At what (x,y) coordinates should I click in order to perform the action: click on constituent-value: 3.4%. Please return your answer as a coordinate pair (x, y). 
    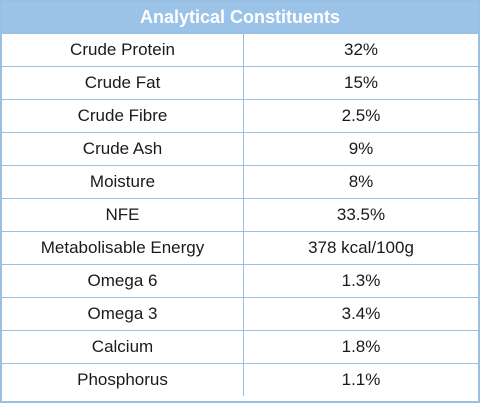
    Looking at the image, I should click on (360, 314).